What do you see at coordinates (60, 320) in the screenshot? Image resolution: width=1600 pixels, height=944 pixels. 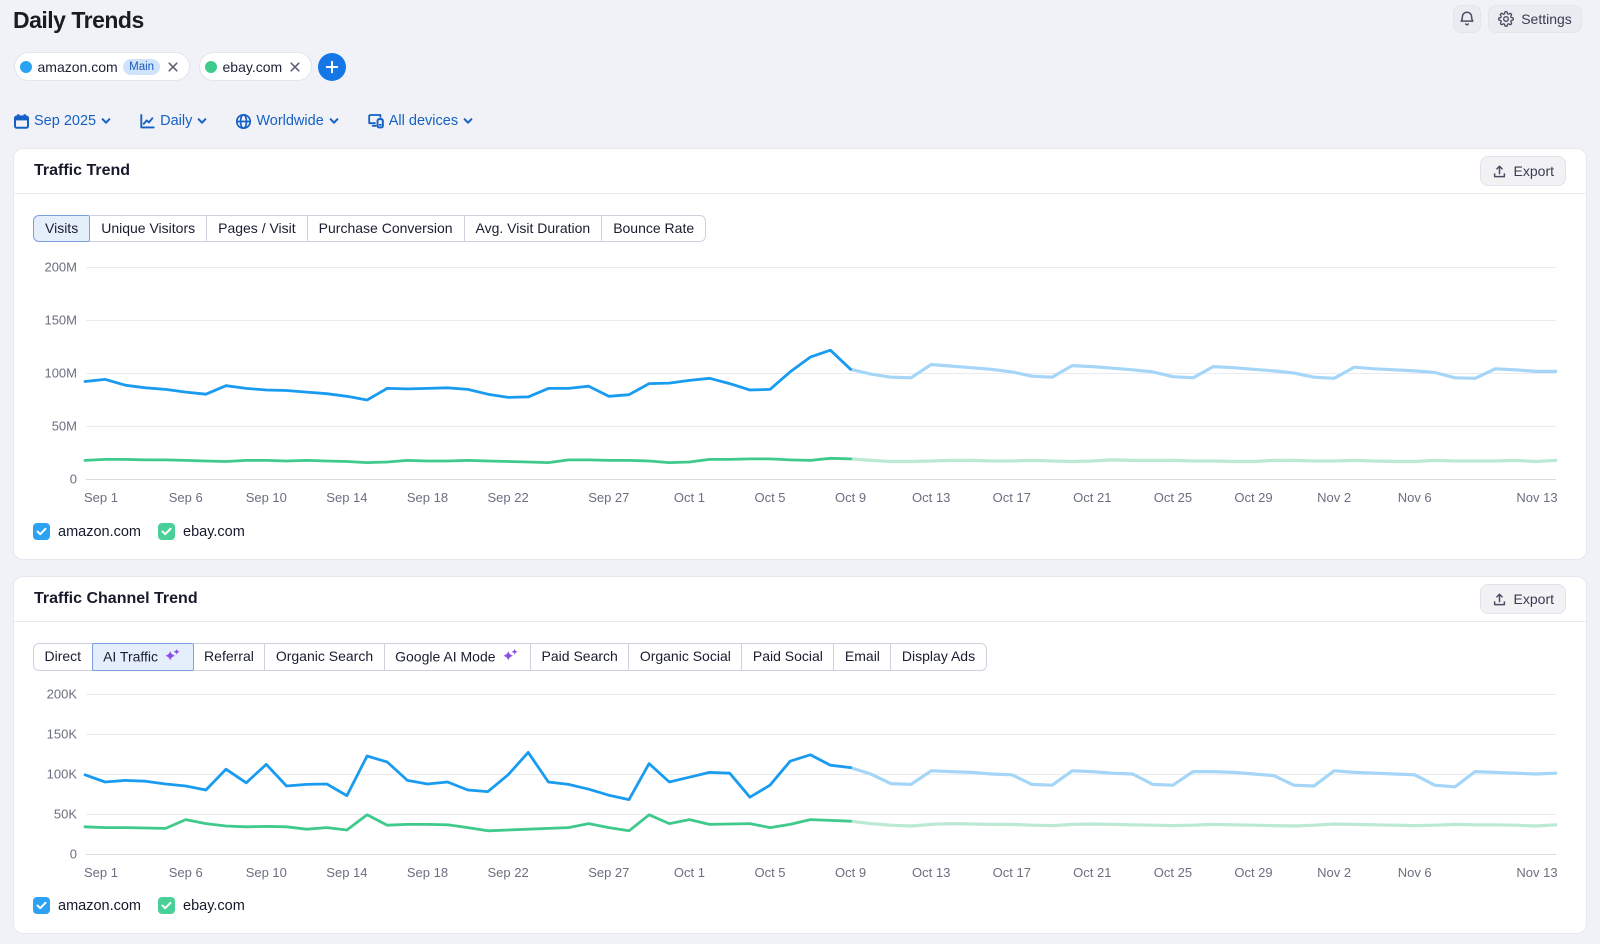 I see `svg-text: 150M` at bounding box center [60, 320].